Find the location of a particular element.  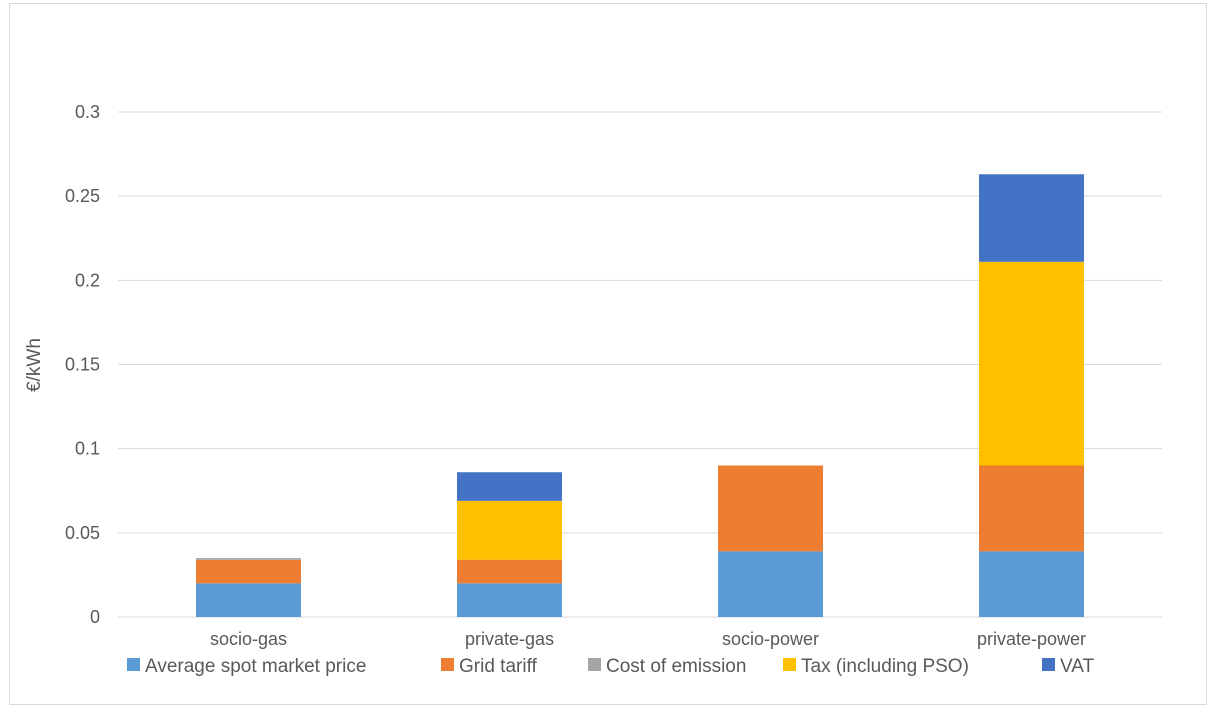

y-tick-label: 0.15 is located at coordinates (82, 365).